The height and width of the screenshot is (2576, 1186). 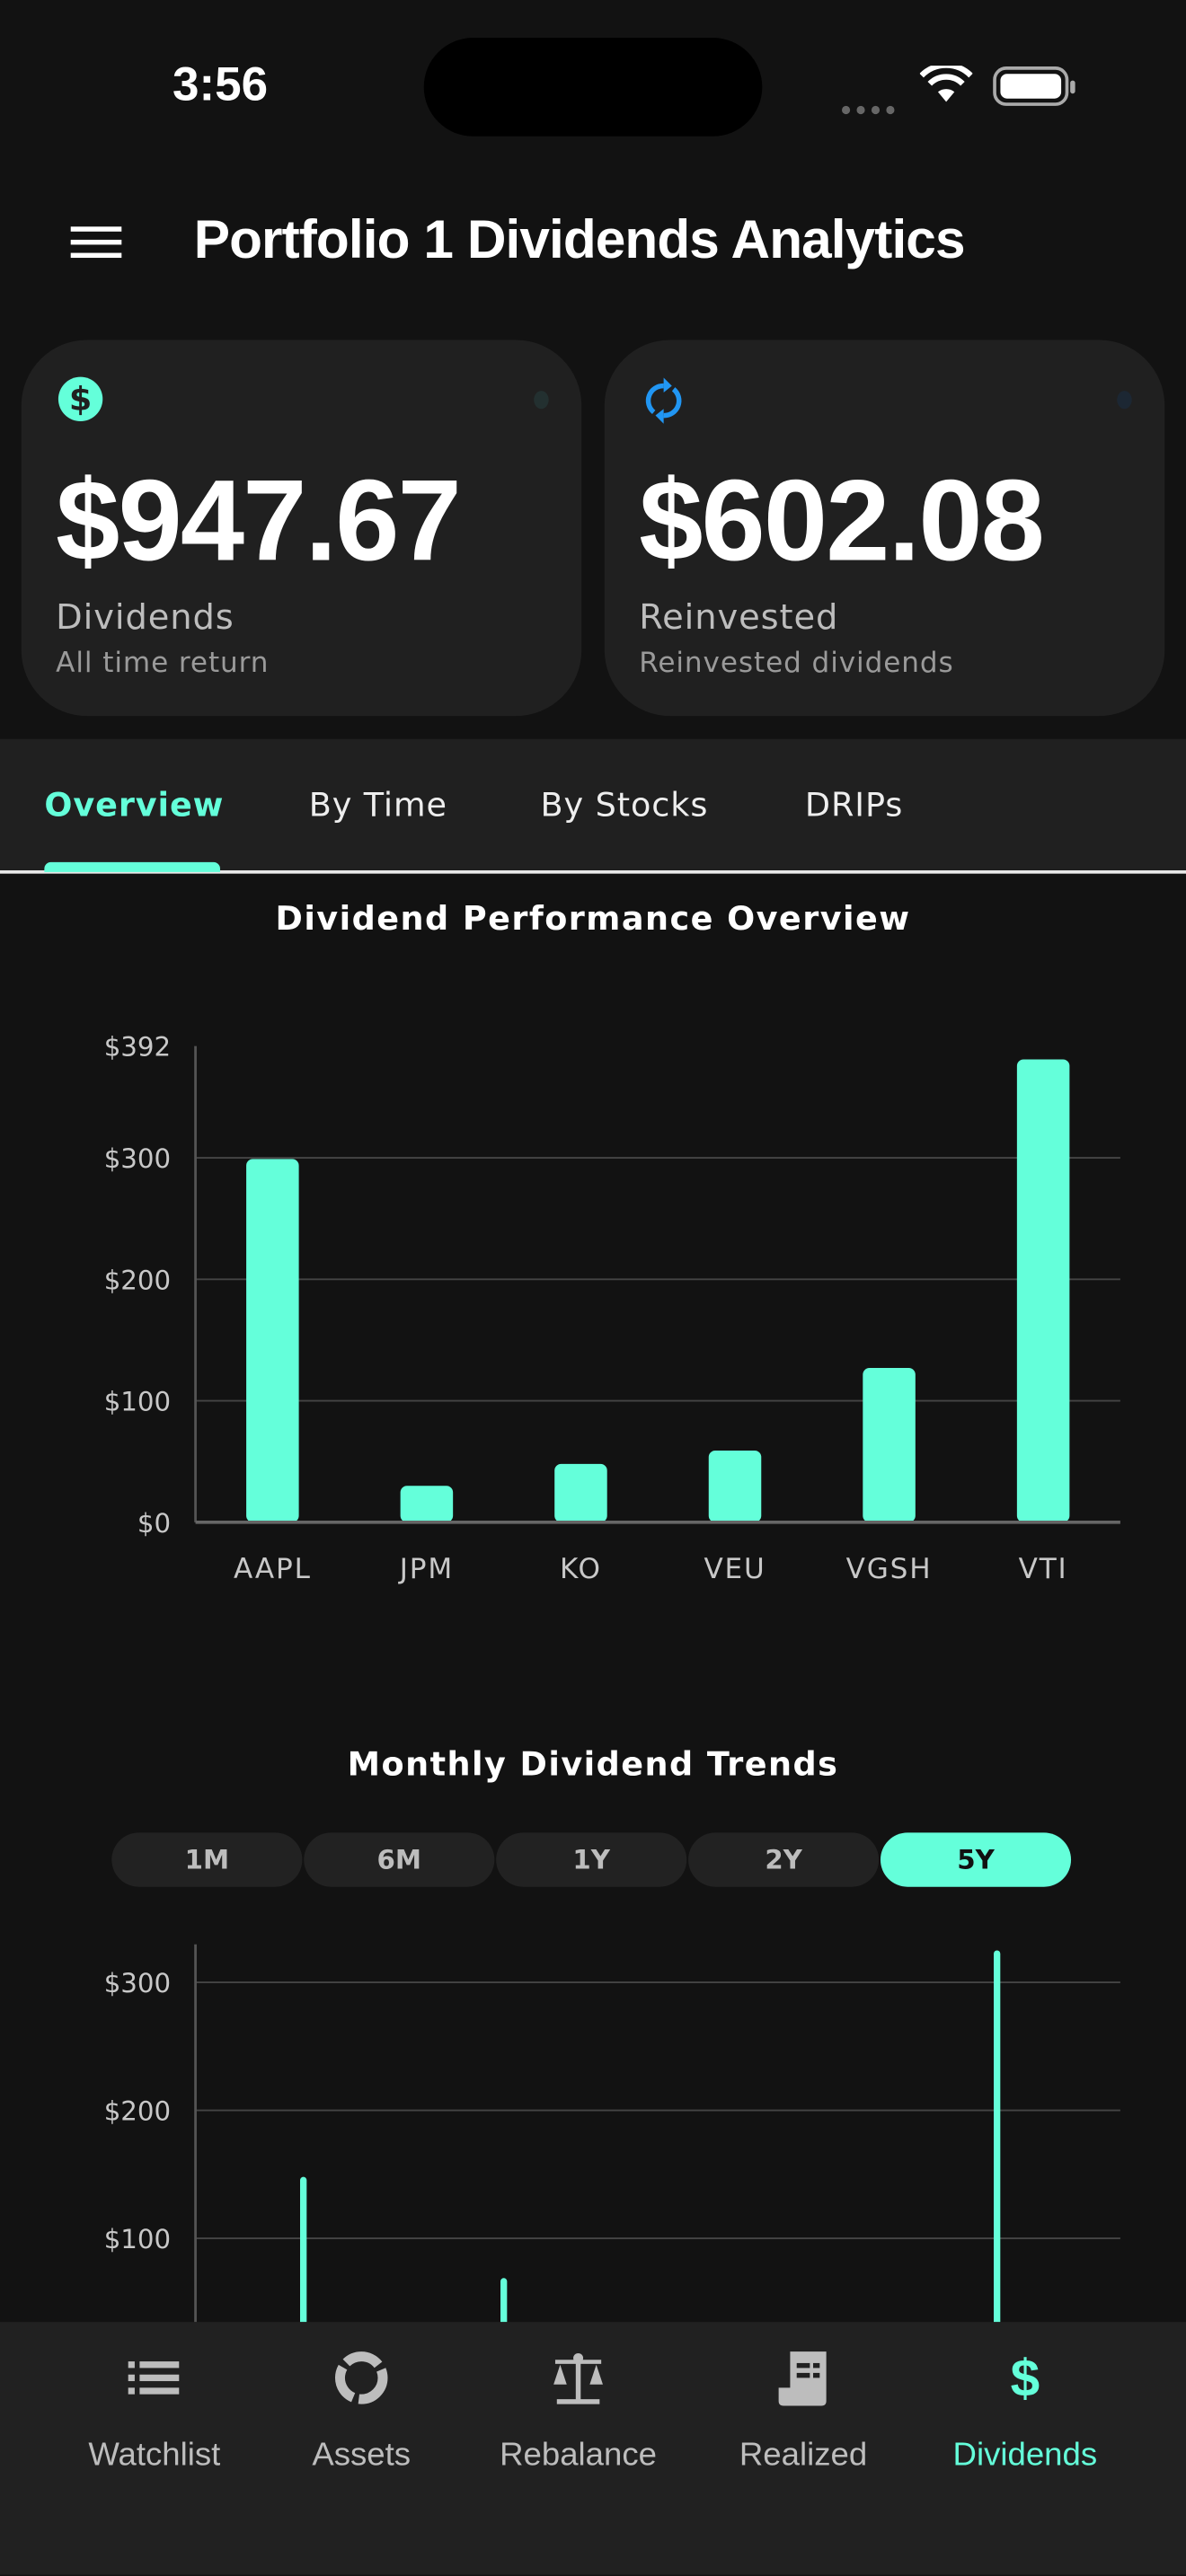 What do you see at coordinates (593, 1763) in the screenshot?
I see `monthly-chart-title: Monthly Dividend Trends` at bounding box center [593, 1763].